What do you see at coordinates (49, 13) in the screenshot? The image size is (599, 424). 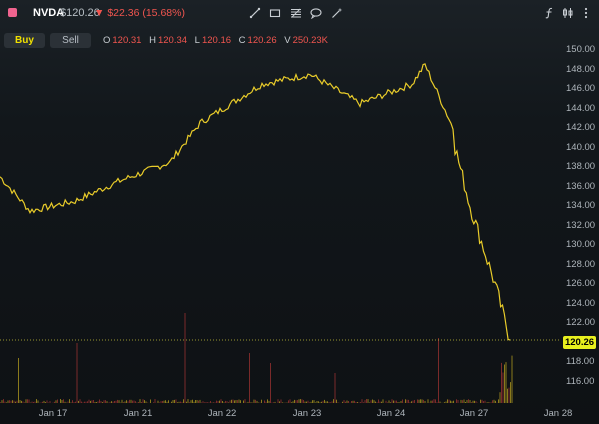 I see `symbol-label: NVDA` at bounding box center [49, 13].